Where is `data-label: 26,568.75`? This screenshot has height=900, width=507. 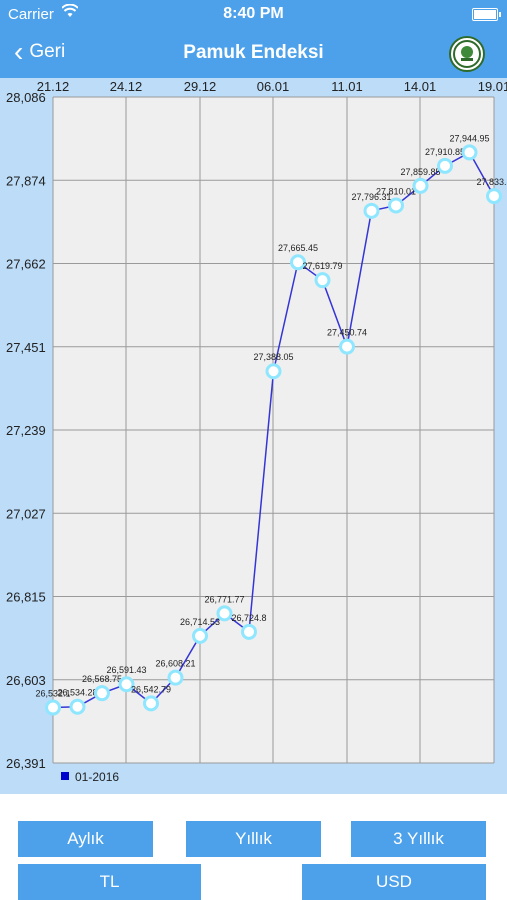
data-label: 26,568.75 is located at coordinates (102, 679).